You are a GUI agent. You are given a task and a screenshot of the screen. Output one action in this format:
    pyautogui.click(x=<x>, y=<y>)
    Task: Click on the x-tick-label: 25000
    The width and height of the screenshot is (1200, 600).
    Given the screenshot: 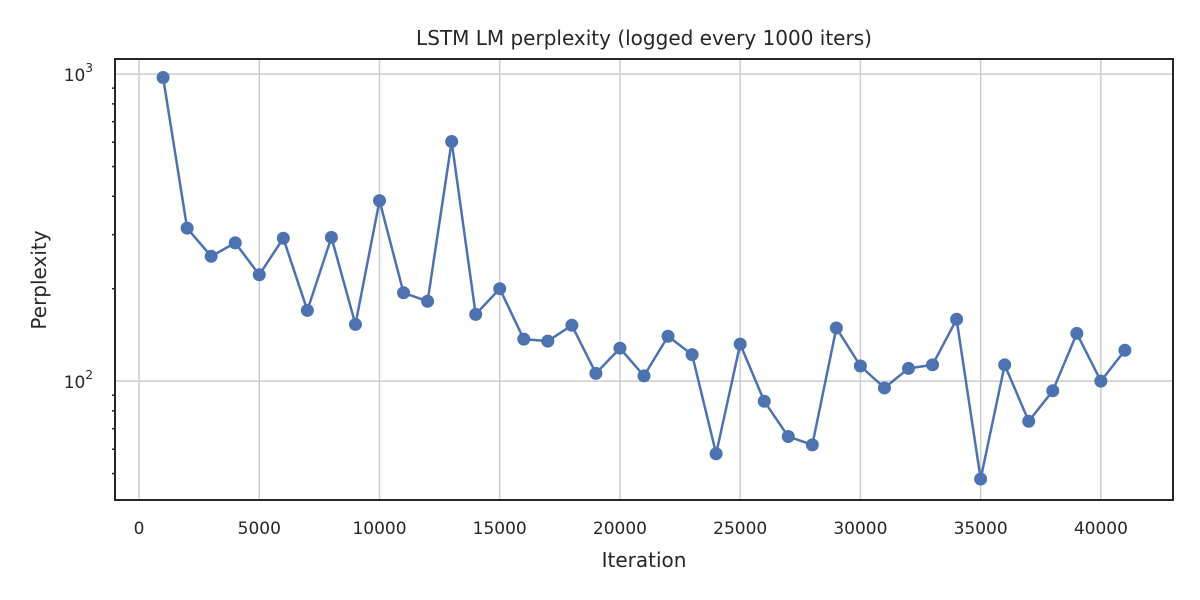 What is the action you would take?
    pyautogui.click(x=740, y=529)
    